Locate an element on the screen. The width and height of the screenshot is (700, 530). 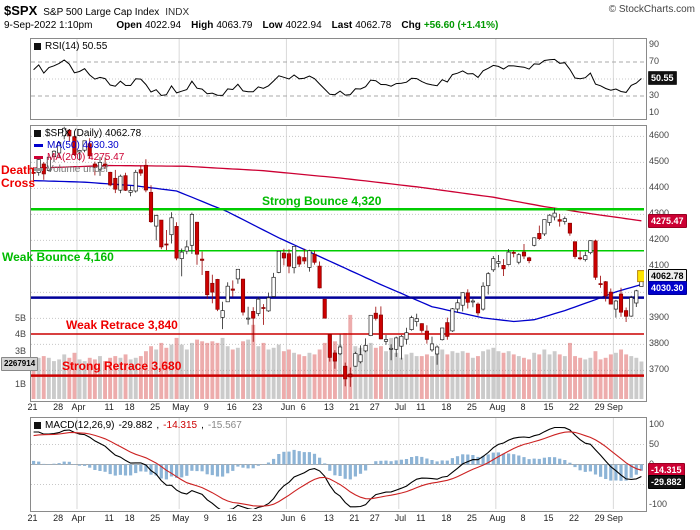
exchange: INDX is located at coordinates (177, 12).